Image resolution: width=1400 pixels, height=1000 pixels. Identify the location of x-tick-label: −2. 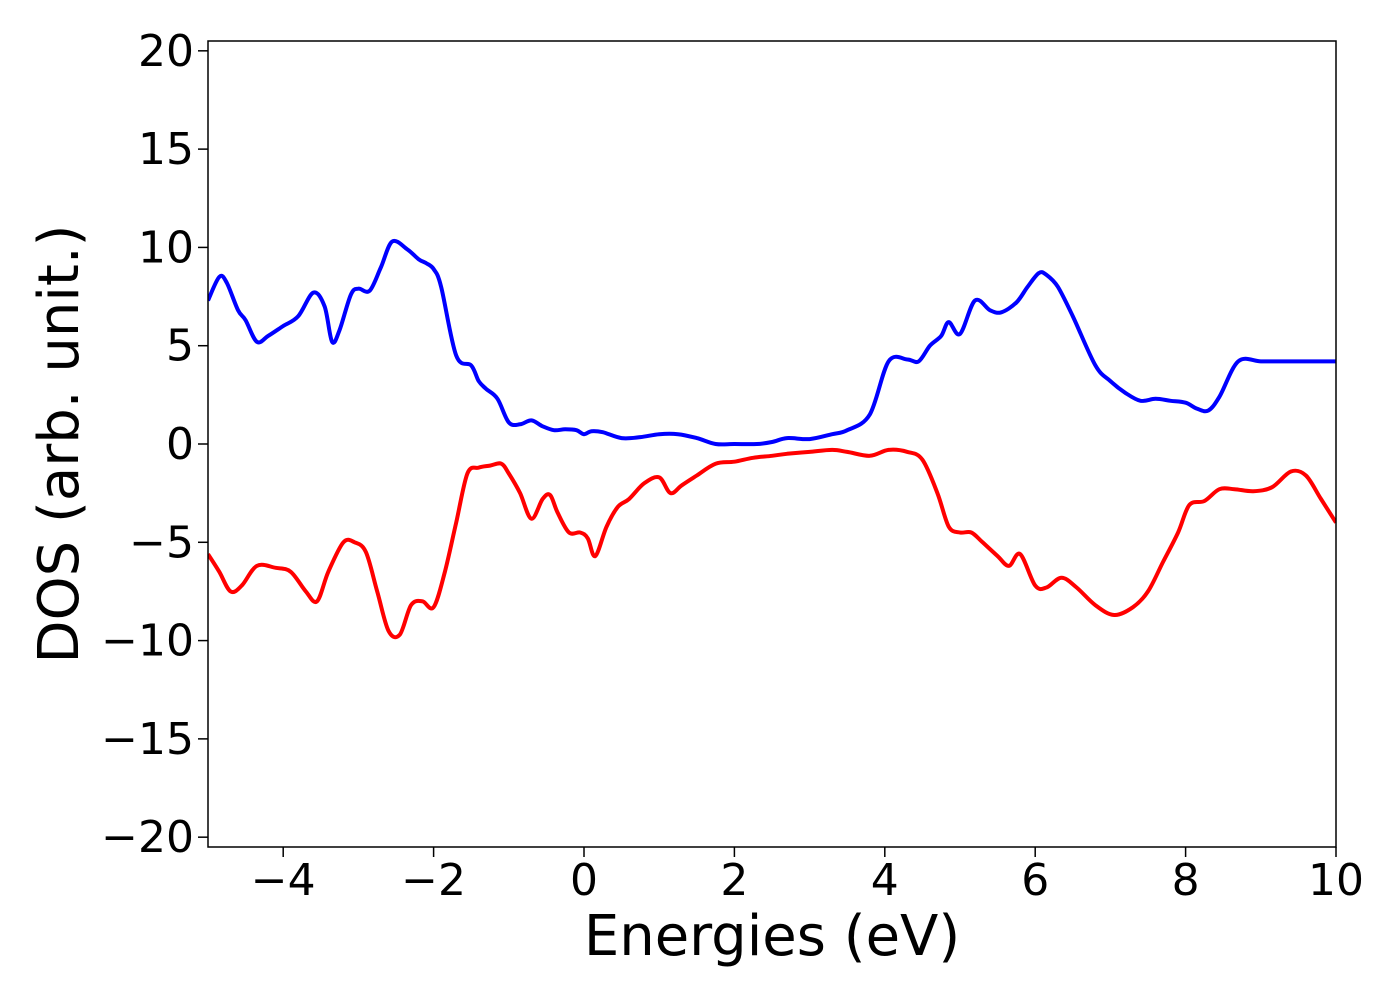
(433, 880).